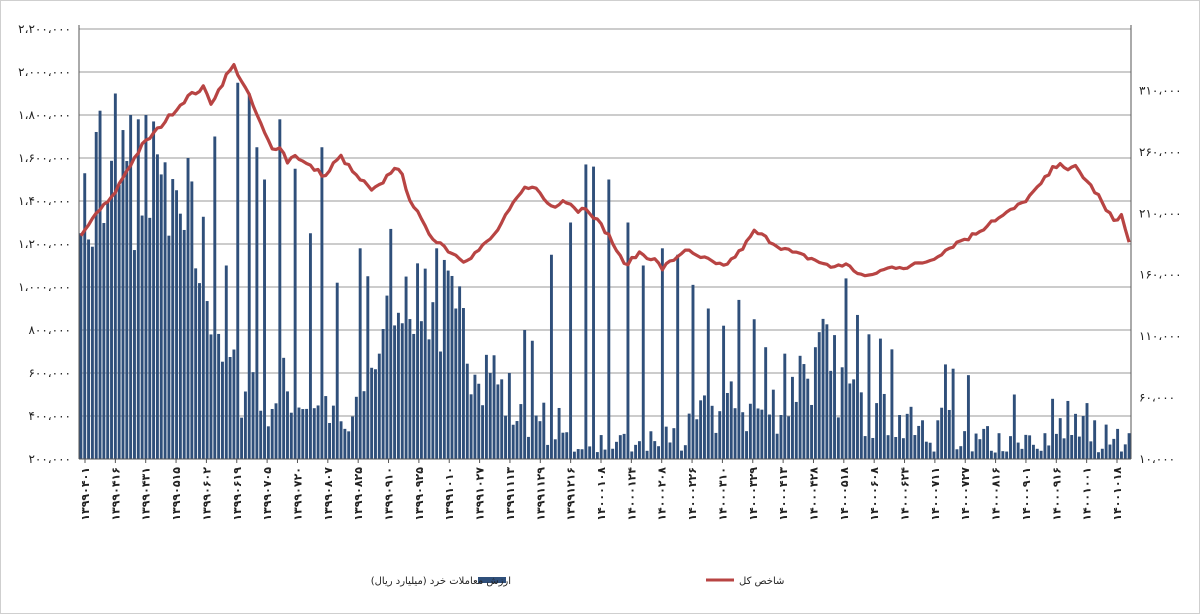 This screenshot has height=615, width=1200. I want to click on x-tick-label: ۱۳۹۹۱۰۲۷, so click(480, 494).